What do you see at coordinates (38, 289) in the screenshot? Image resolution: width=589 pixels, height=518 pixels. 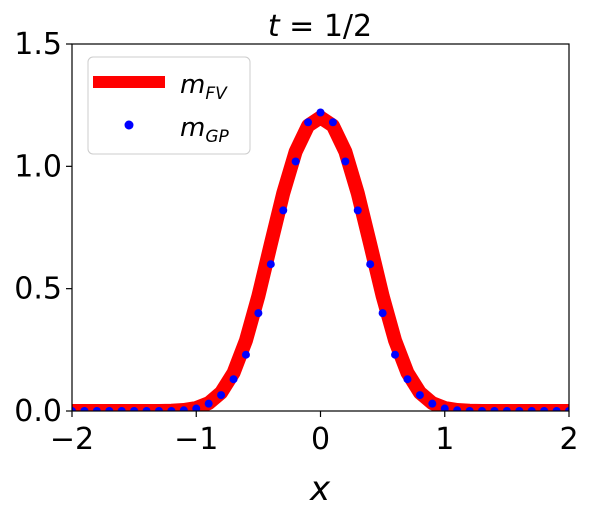 I see `y-tick-label: 0.5` at bounding box center [38, 289].